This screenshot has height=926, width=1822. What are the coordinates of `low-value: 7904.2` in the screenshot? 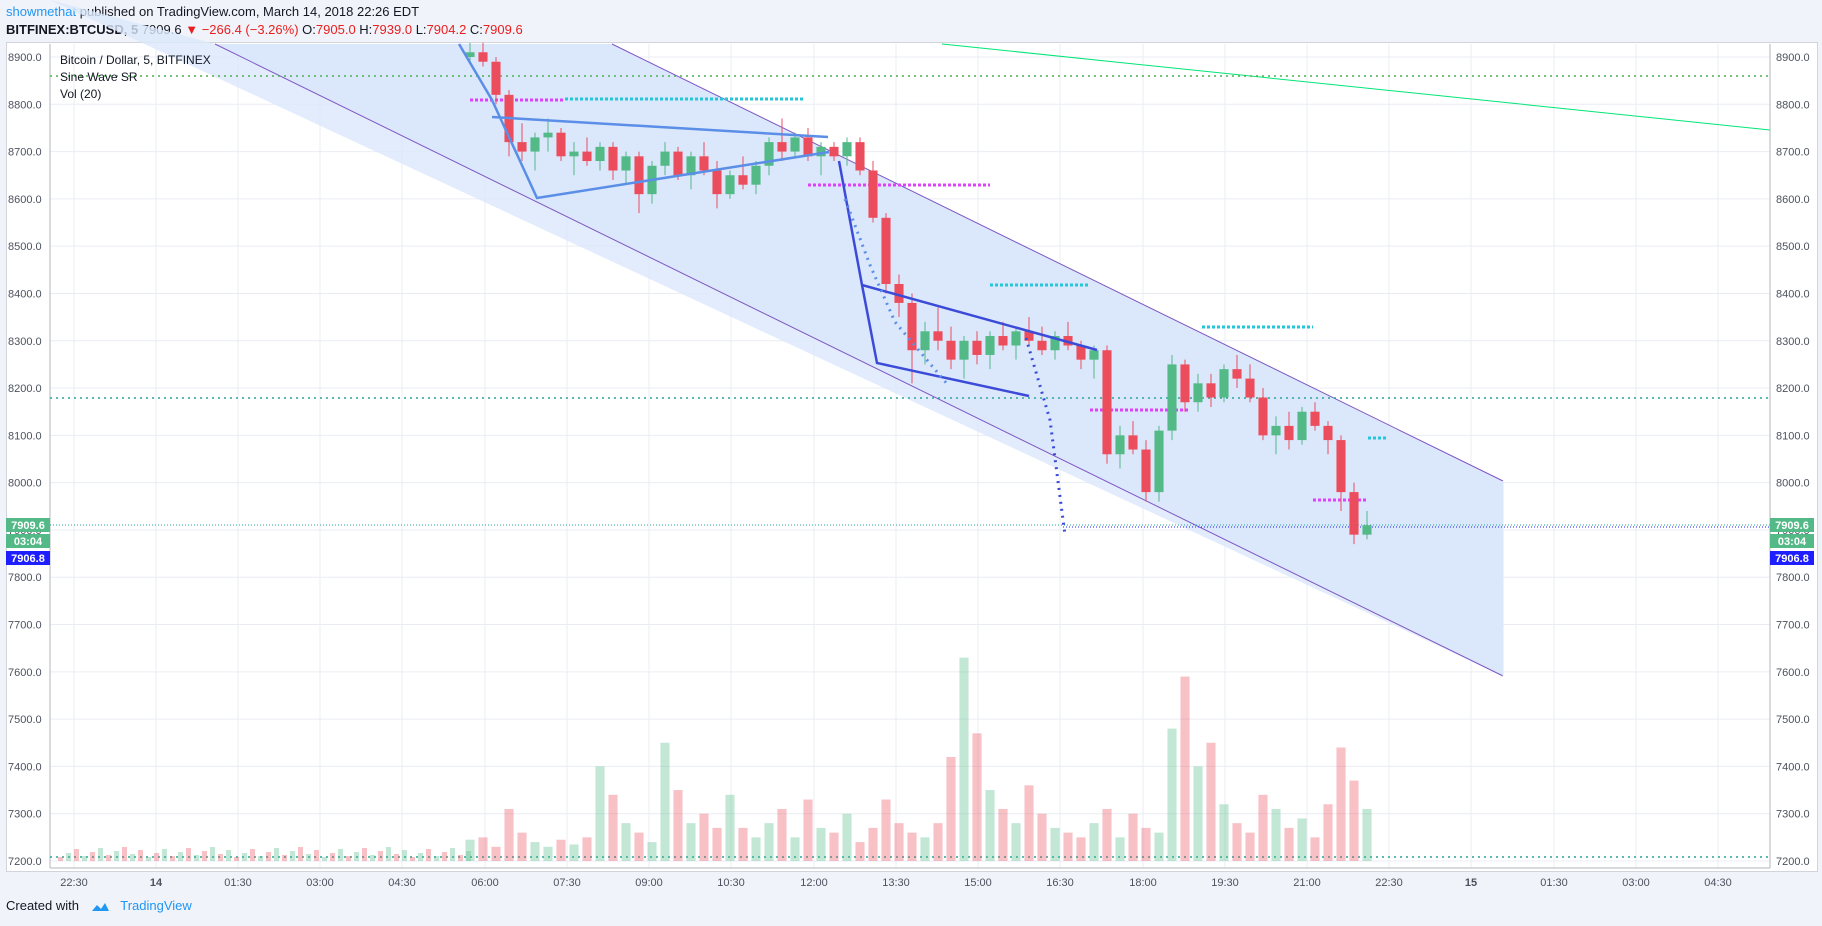 It's located at (446, 29).